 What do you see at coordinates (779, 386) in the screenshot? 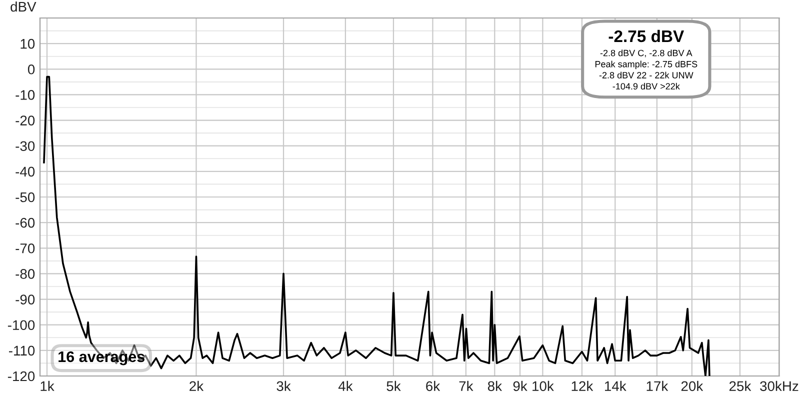
I see `x-tick-label: 30kHz` at bounding box center [779, 386].